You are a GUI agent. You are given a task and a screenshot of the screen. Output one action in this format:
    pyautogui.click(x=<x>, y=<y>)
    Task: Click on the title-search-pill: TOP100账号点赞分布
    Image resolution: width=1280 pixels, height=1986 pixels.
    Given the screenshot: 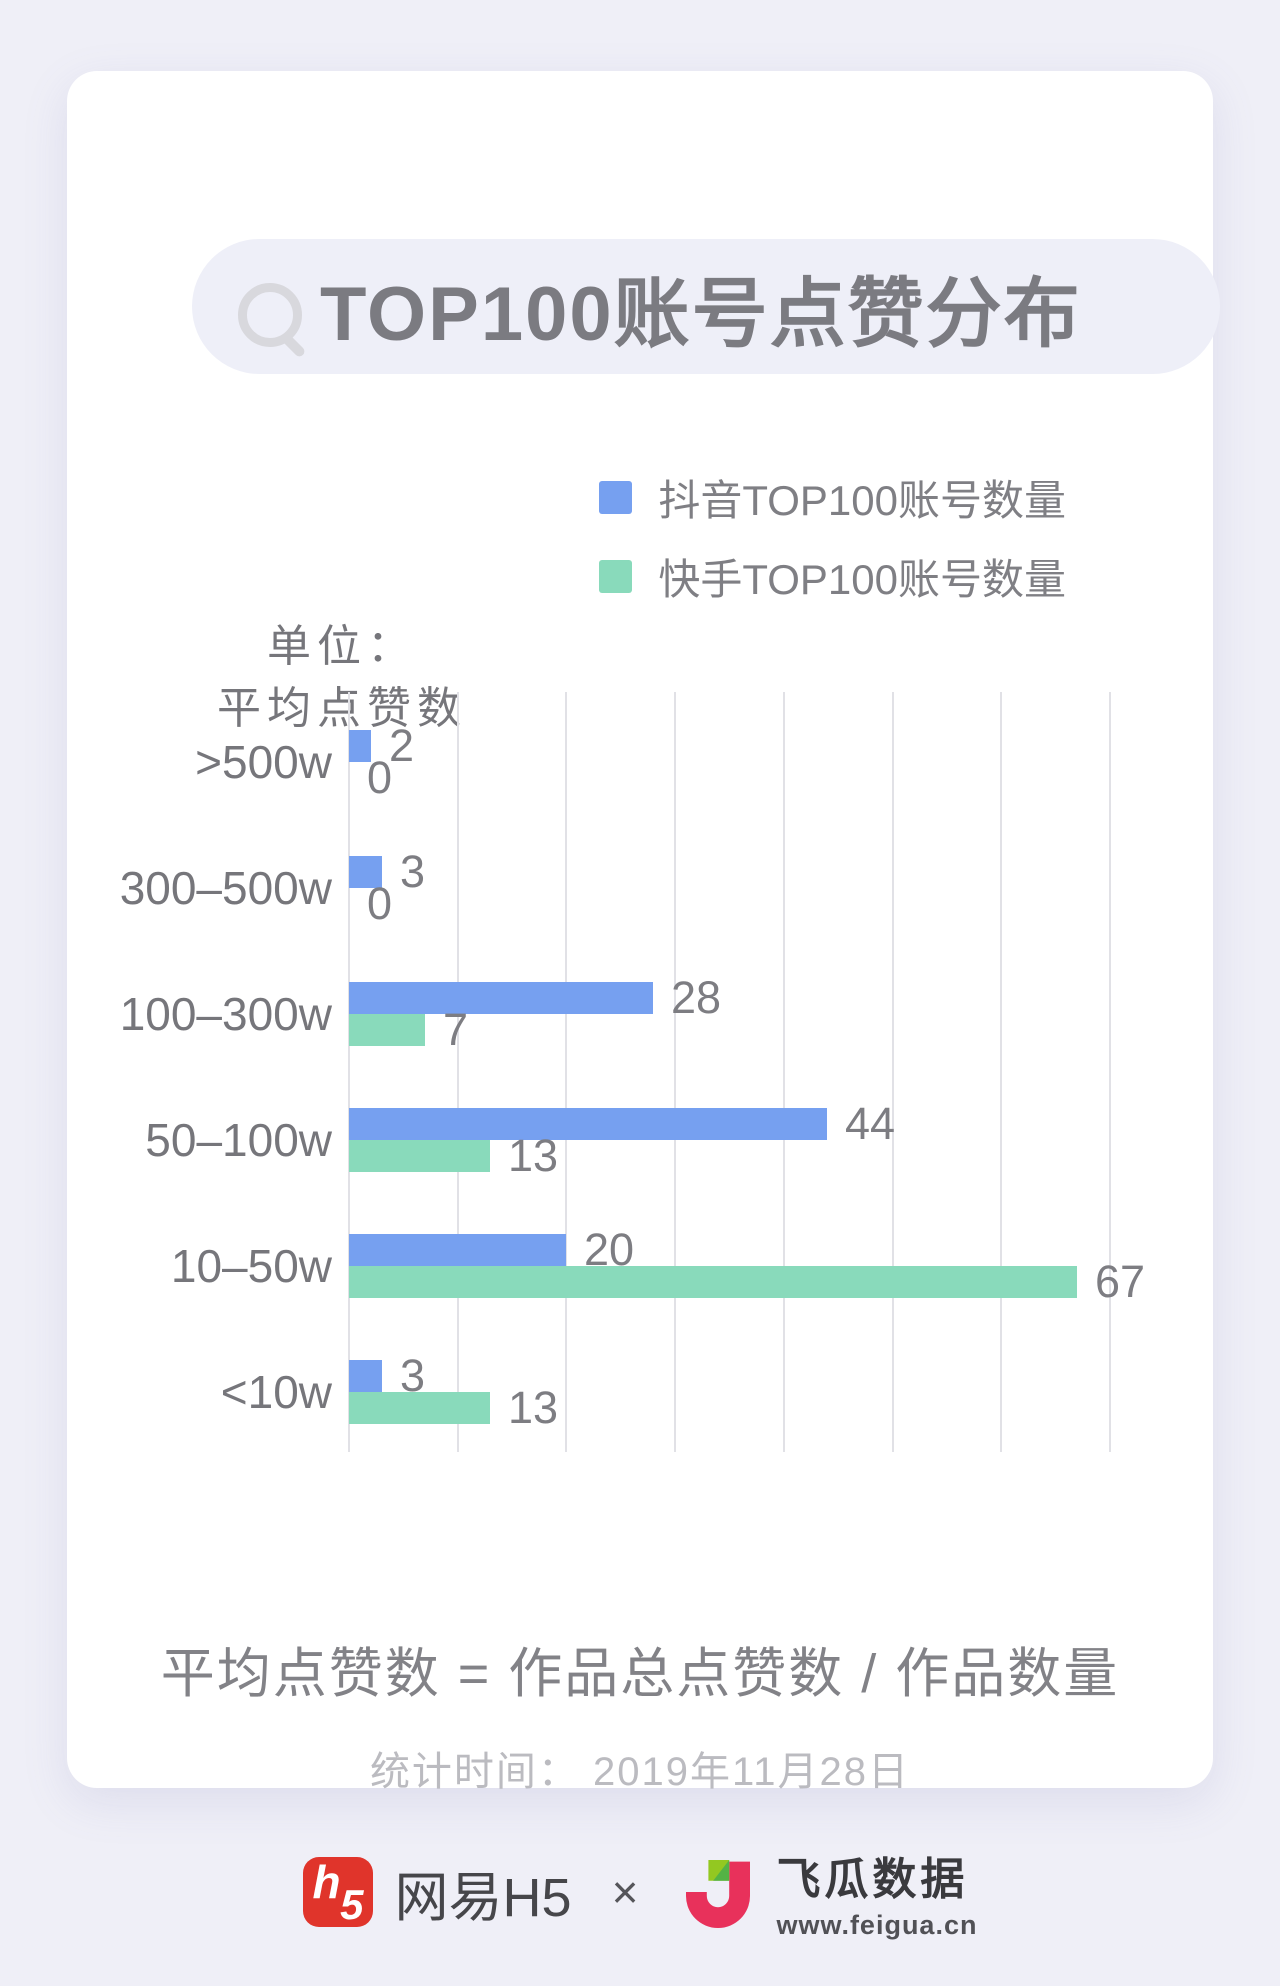 What is the action you would take?
    pyautogui.click(x=706, y=306)
    